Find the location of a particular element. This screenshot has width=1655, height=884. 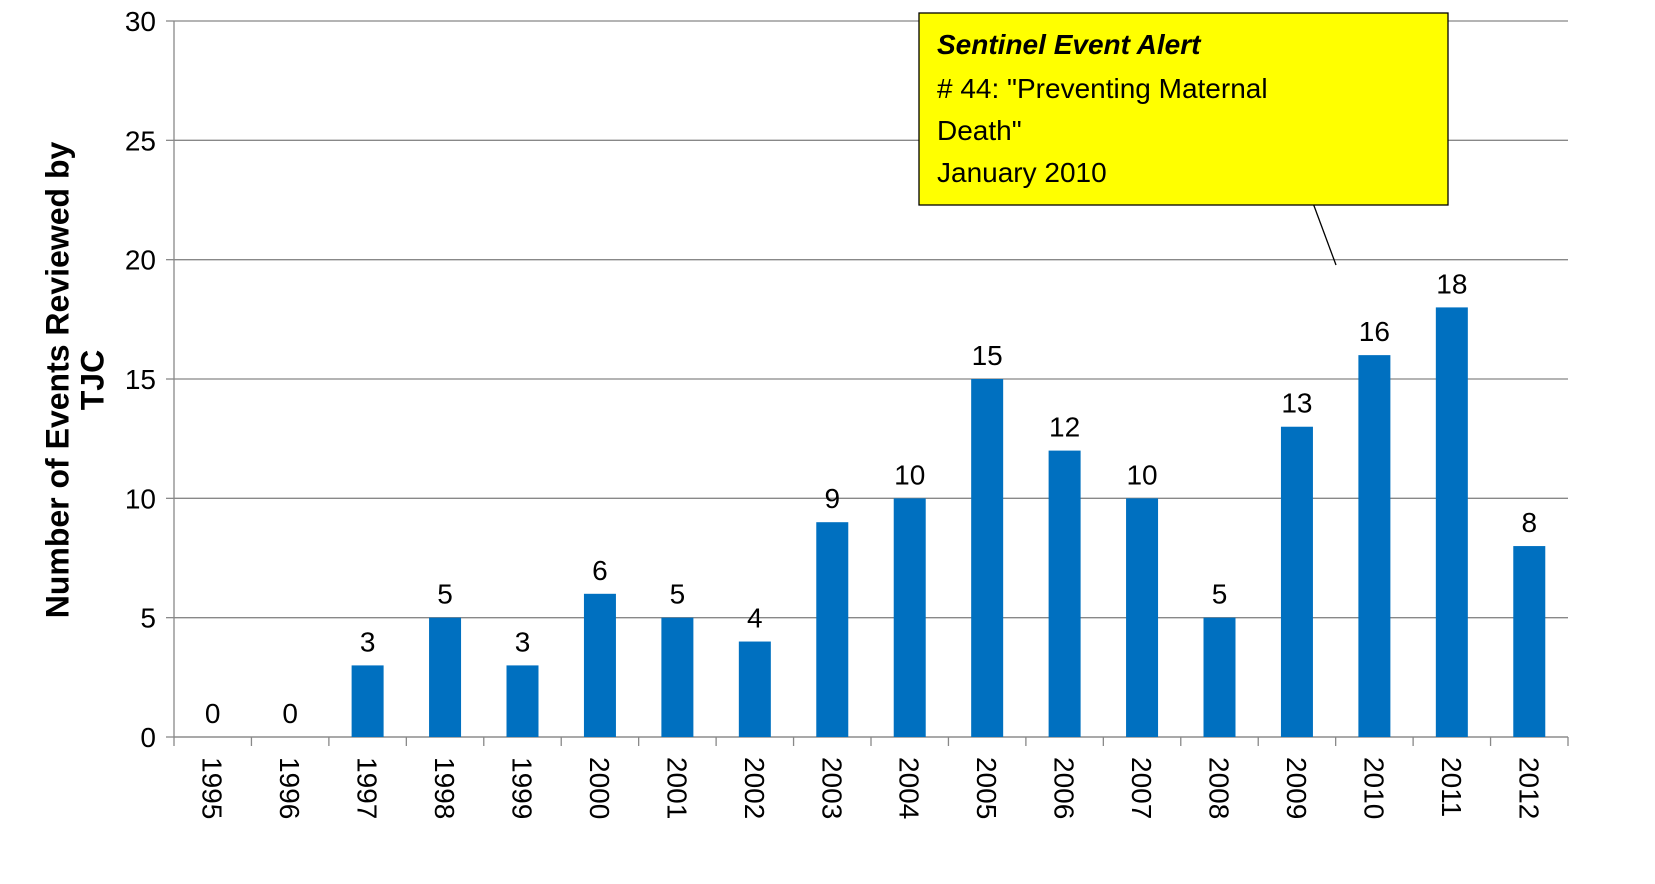

data-label: 9 is located at coordinates (832, 498).